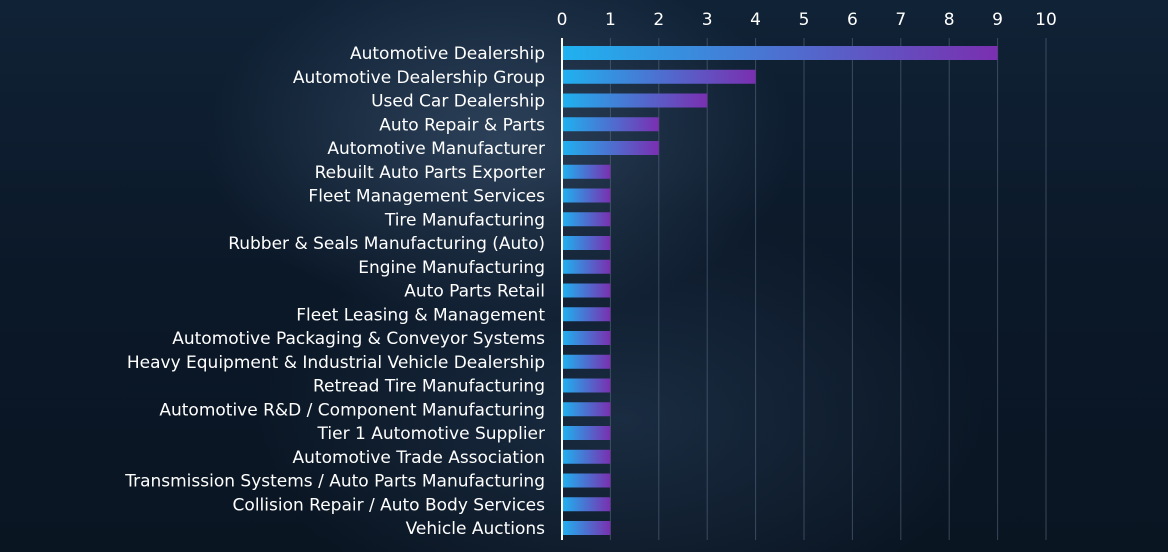 This screenshot has height=552, width=1168. Describe the element at coordinates (352, 410) in the screenshot. I see `category-label: Automotive R&D / Component Manufacturing` at that location.